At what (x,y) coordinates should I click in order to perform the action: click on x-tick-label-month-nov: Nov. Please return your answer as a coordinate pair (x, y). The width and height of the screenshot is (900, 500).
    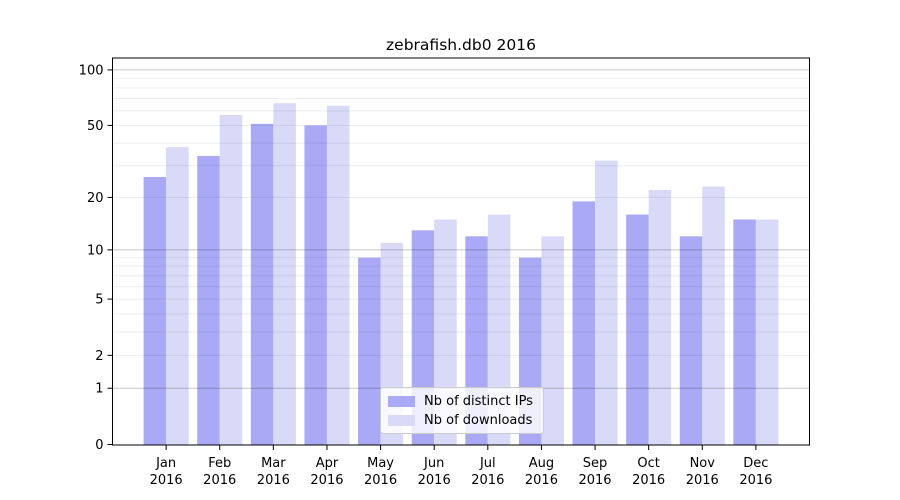
    Looking at the image, I should click on (703, 463).